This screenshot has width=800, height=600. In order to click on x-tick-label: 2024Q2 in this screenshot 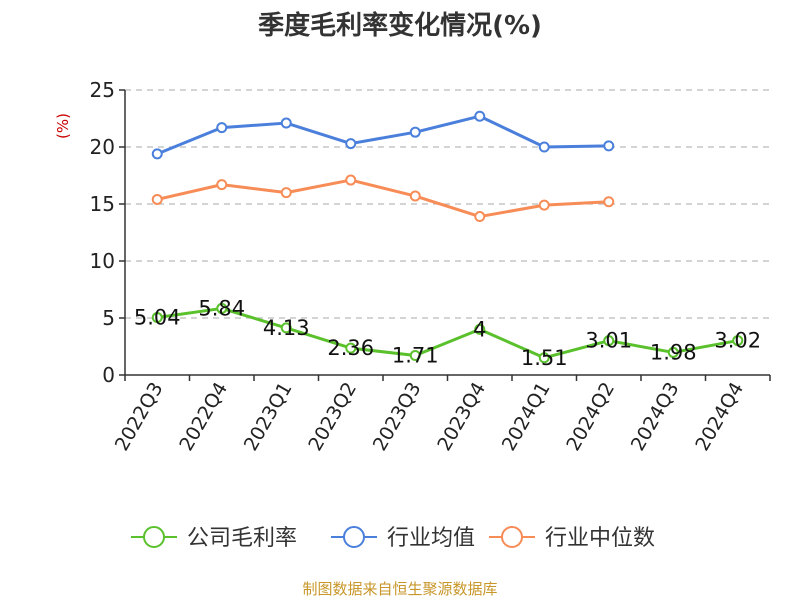, I will do `click(590, 417)`.